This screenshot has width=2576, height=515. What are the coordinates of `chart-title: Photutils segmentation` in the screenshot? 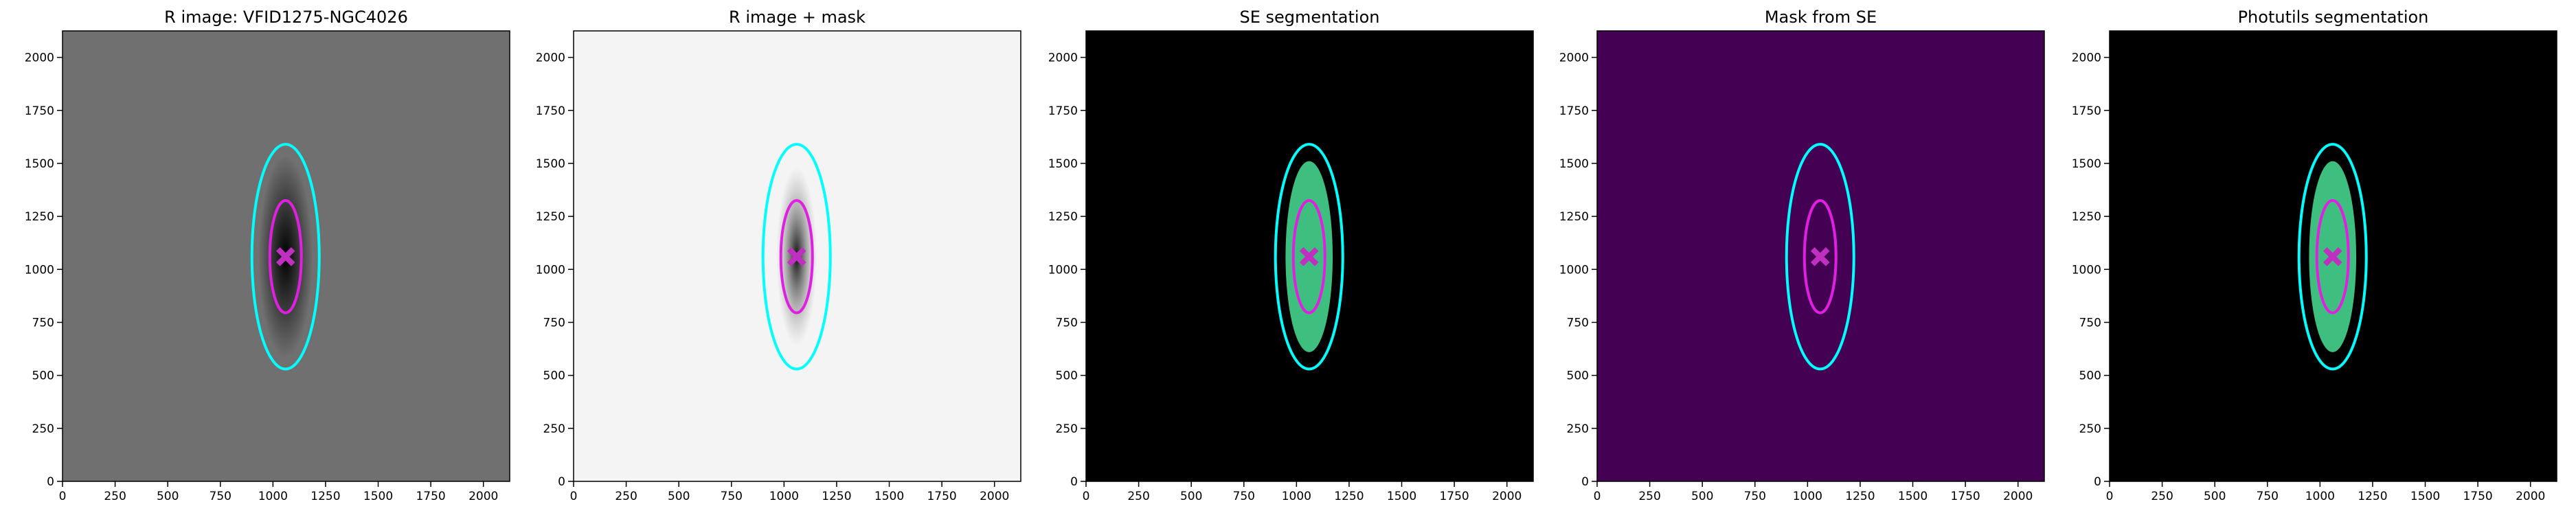 It's located at (2333, 17).